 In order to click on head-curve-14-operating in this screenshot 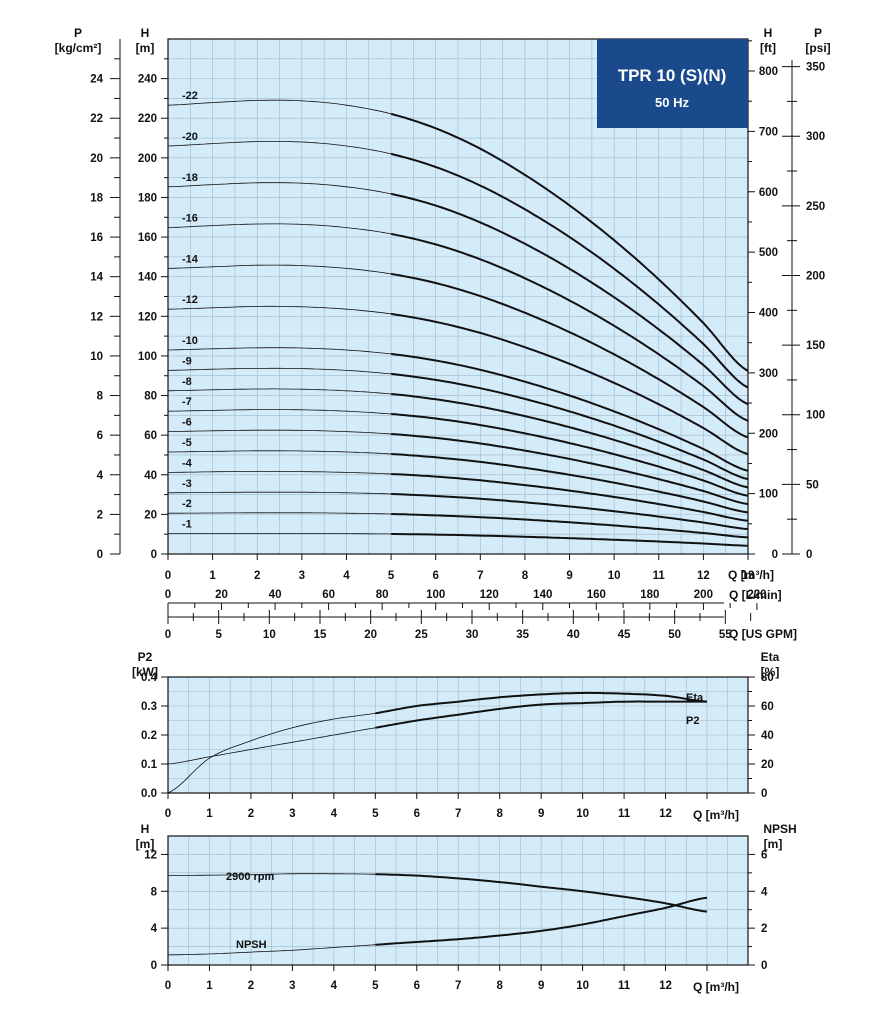, I will do `click(569, 355)`.